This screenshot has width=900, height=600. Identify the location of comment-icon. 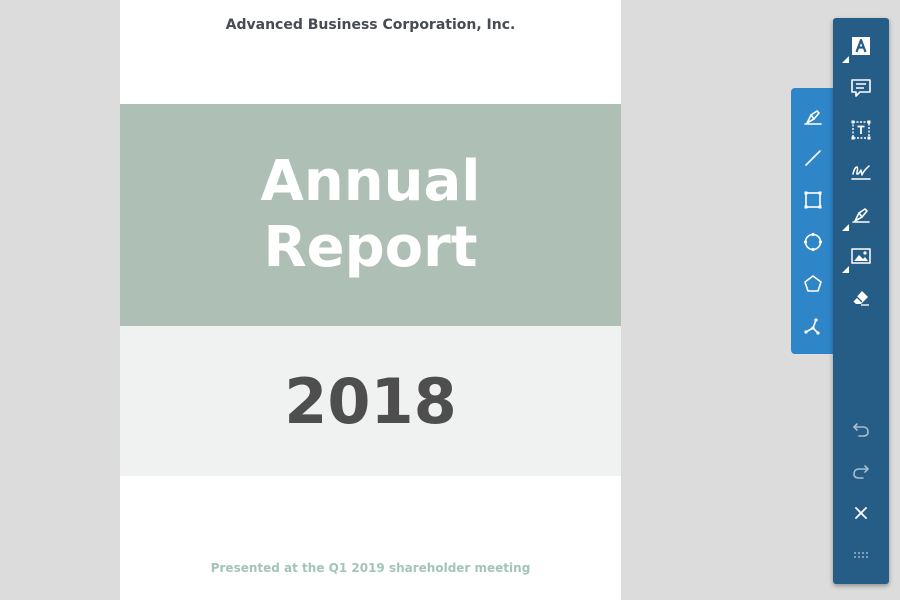
(861, 88).